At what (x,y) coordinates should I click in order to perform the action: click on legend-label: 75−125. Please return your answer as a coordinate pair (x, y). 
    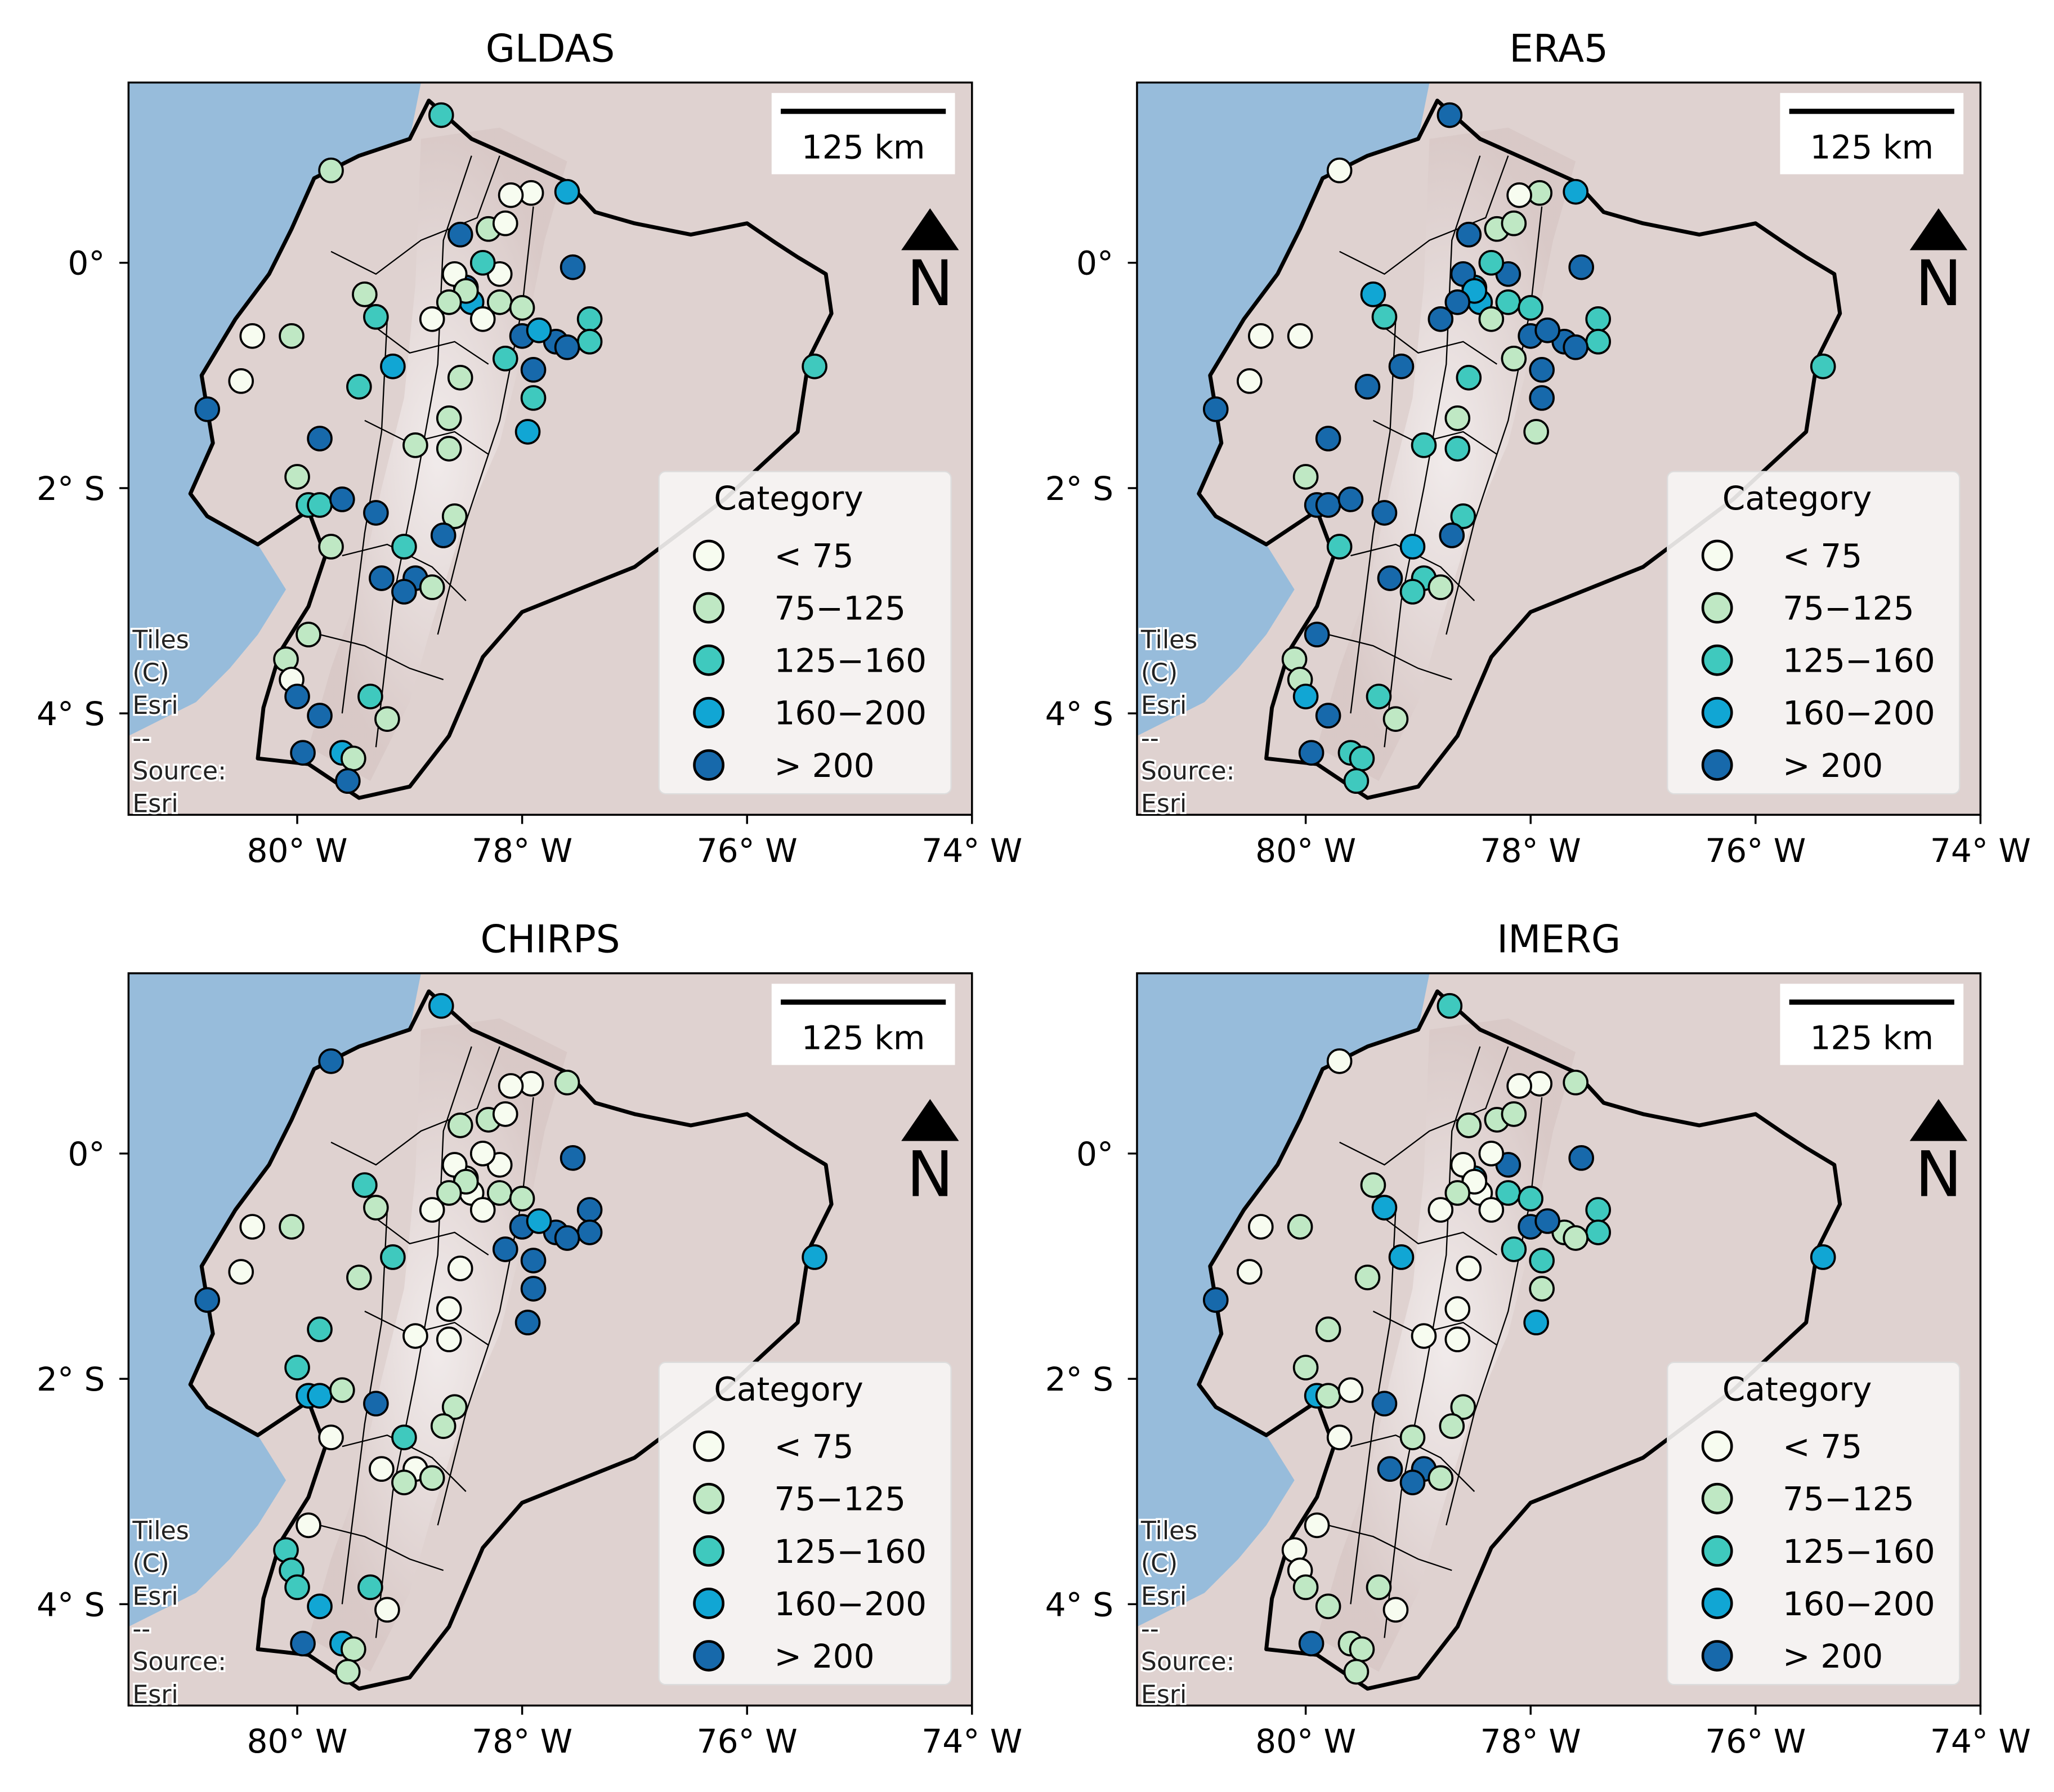
    Looking at the image, I should click on (840, 608).